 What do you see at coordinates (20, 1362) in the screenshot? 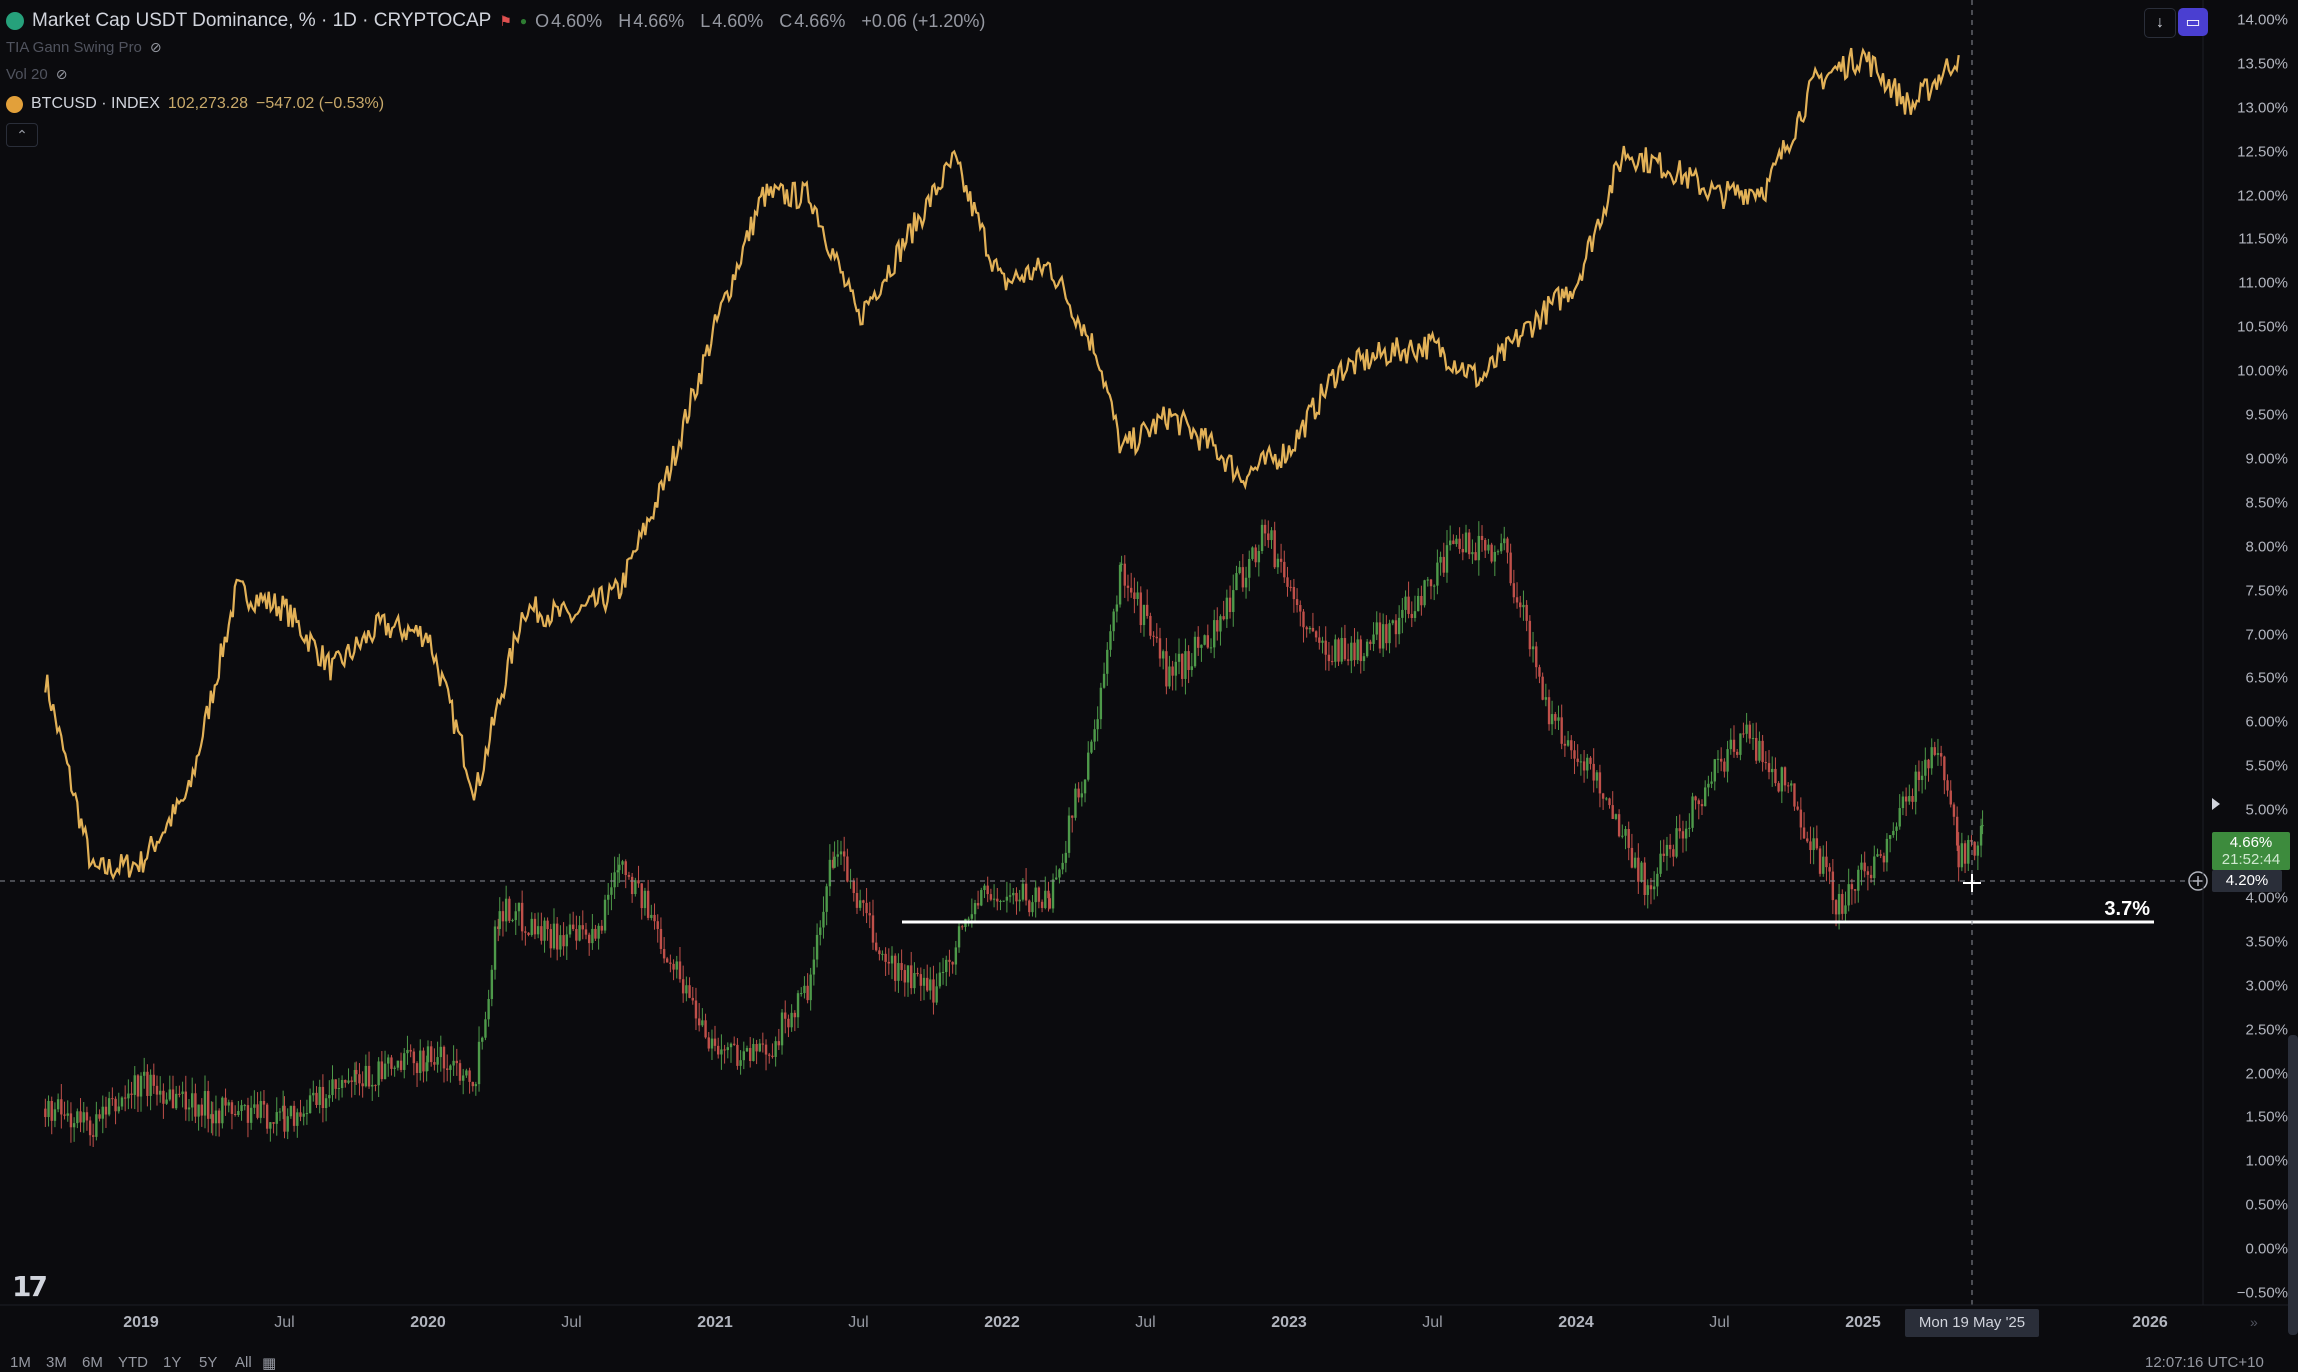
I see `range-button-1m: 1M` at bounding box center [20, 1362].